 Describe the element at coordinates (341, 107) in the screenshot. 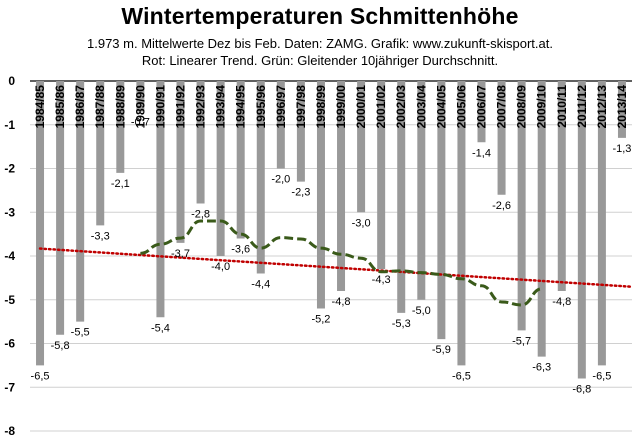

I see `x-tick-label: 1999/00` at that location.